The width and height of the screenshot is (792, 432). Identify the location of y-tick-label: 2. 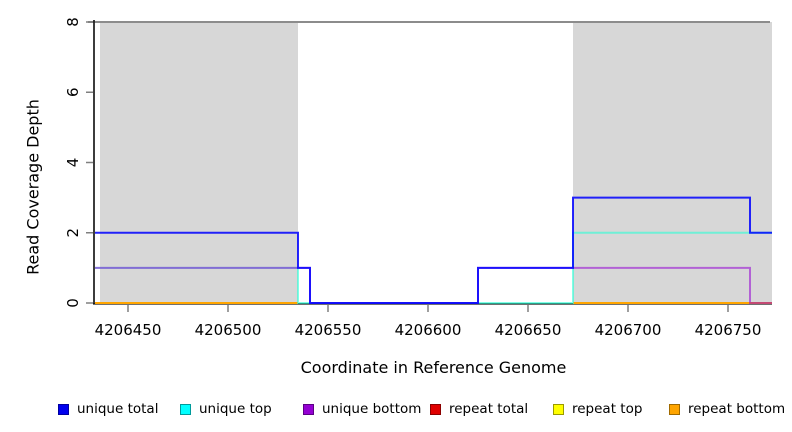
(73, 233).